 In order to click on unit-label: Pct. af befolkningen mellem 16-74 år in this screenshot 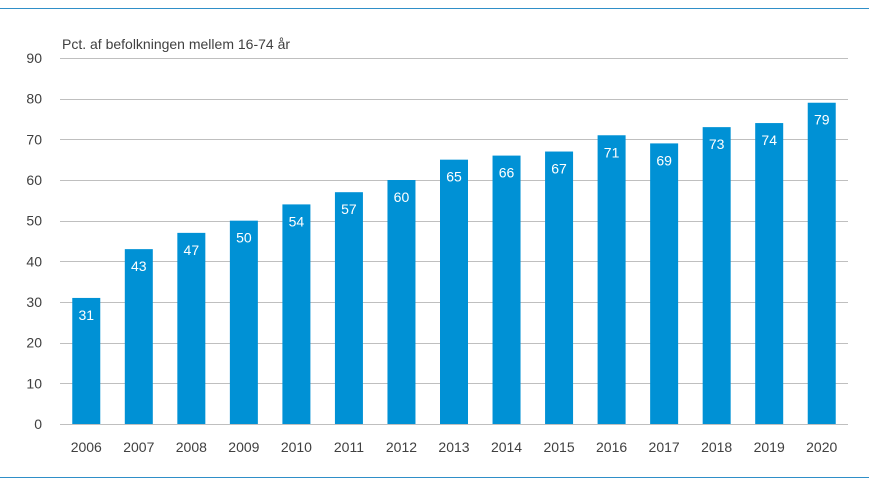, I will do `click(176, 44)`.